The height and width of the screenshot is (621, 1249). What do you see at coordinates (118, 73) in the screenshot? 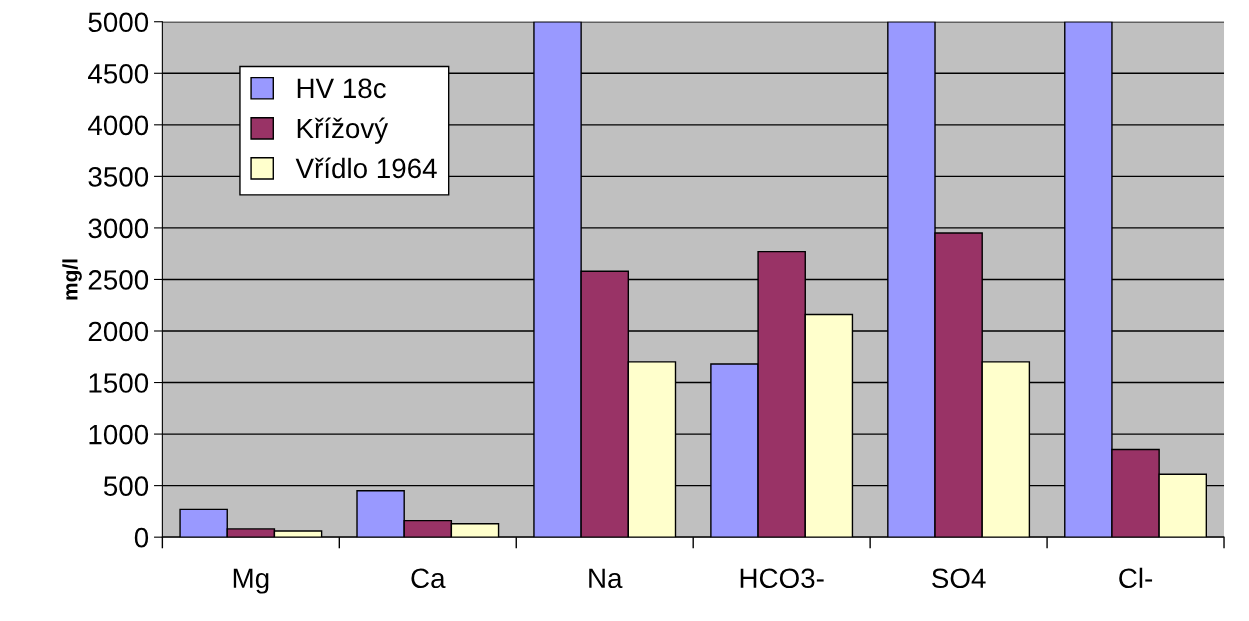
I see `y-tick-label: 4500` at bounding box center [118, 73].